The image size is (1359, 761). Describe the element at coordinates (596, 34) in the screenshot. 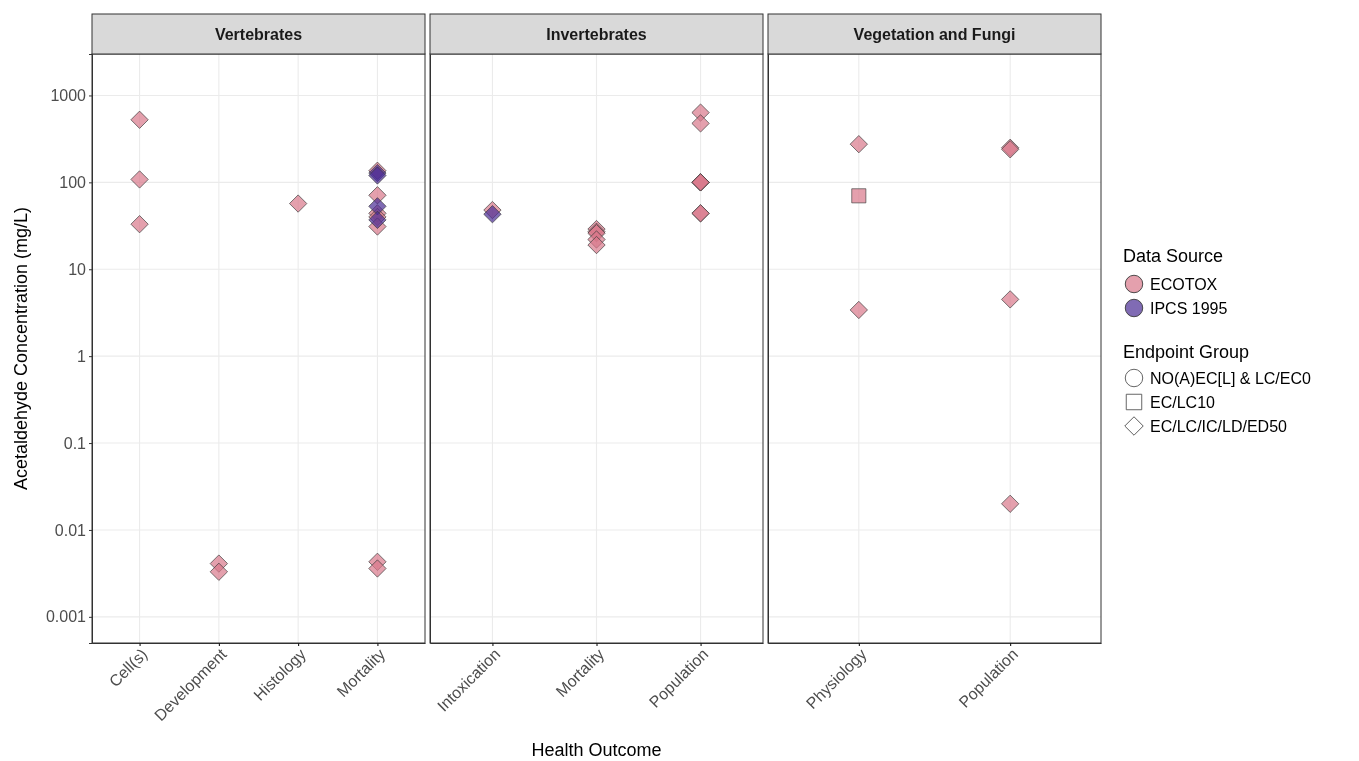

I see `chart-title: Invertebrates` at that location.